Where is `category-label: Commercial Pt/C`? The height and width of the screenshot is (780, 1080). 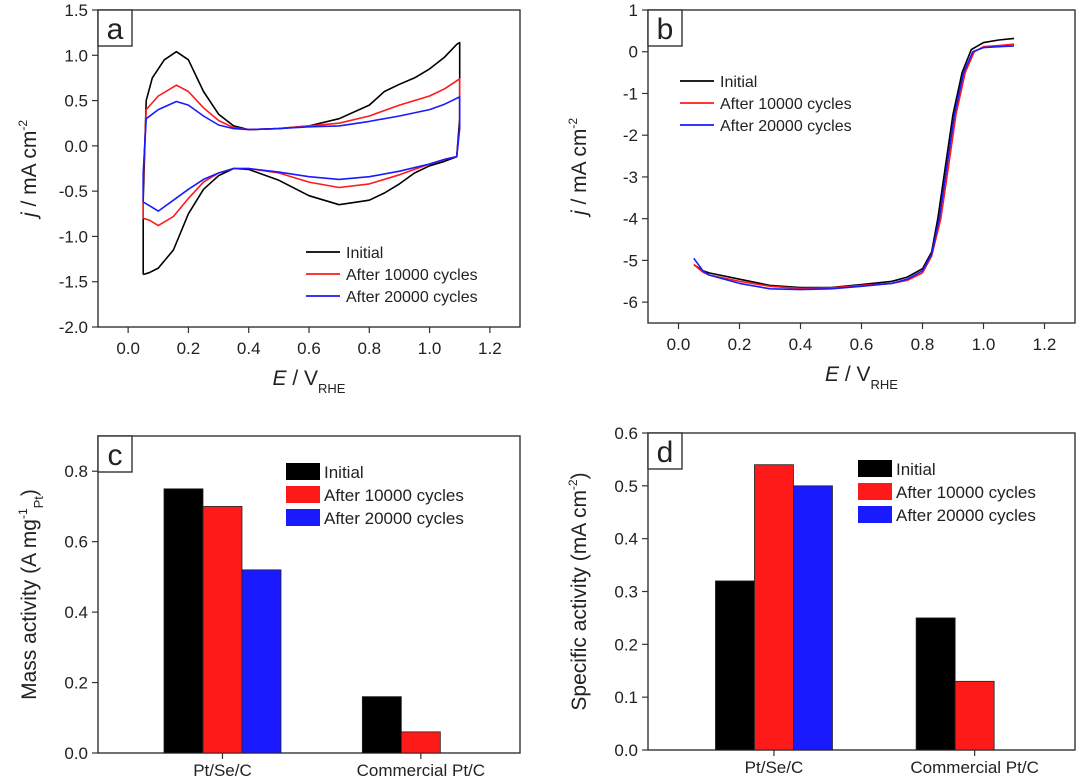
category-label: Commercial Pt/C is located at coordinates (421, 770).